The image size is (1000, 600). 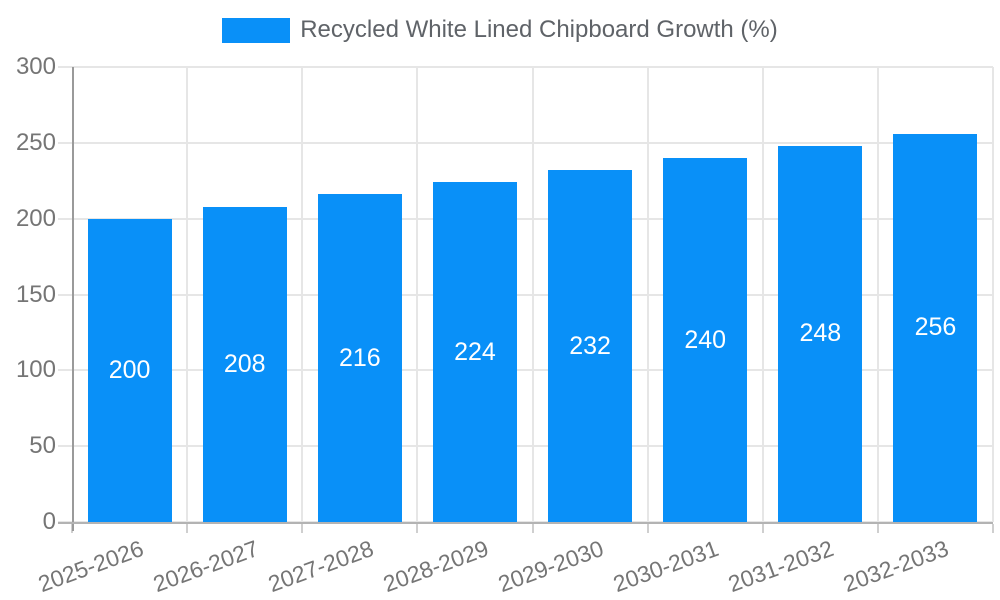 I want to click on bar-value-label: 232, so click(x=590, y=345).